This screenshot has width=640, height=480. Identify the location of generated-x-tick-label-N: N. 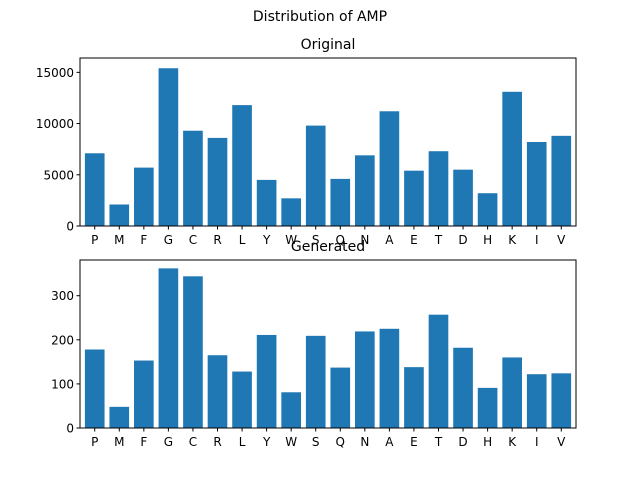
(364, 442).